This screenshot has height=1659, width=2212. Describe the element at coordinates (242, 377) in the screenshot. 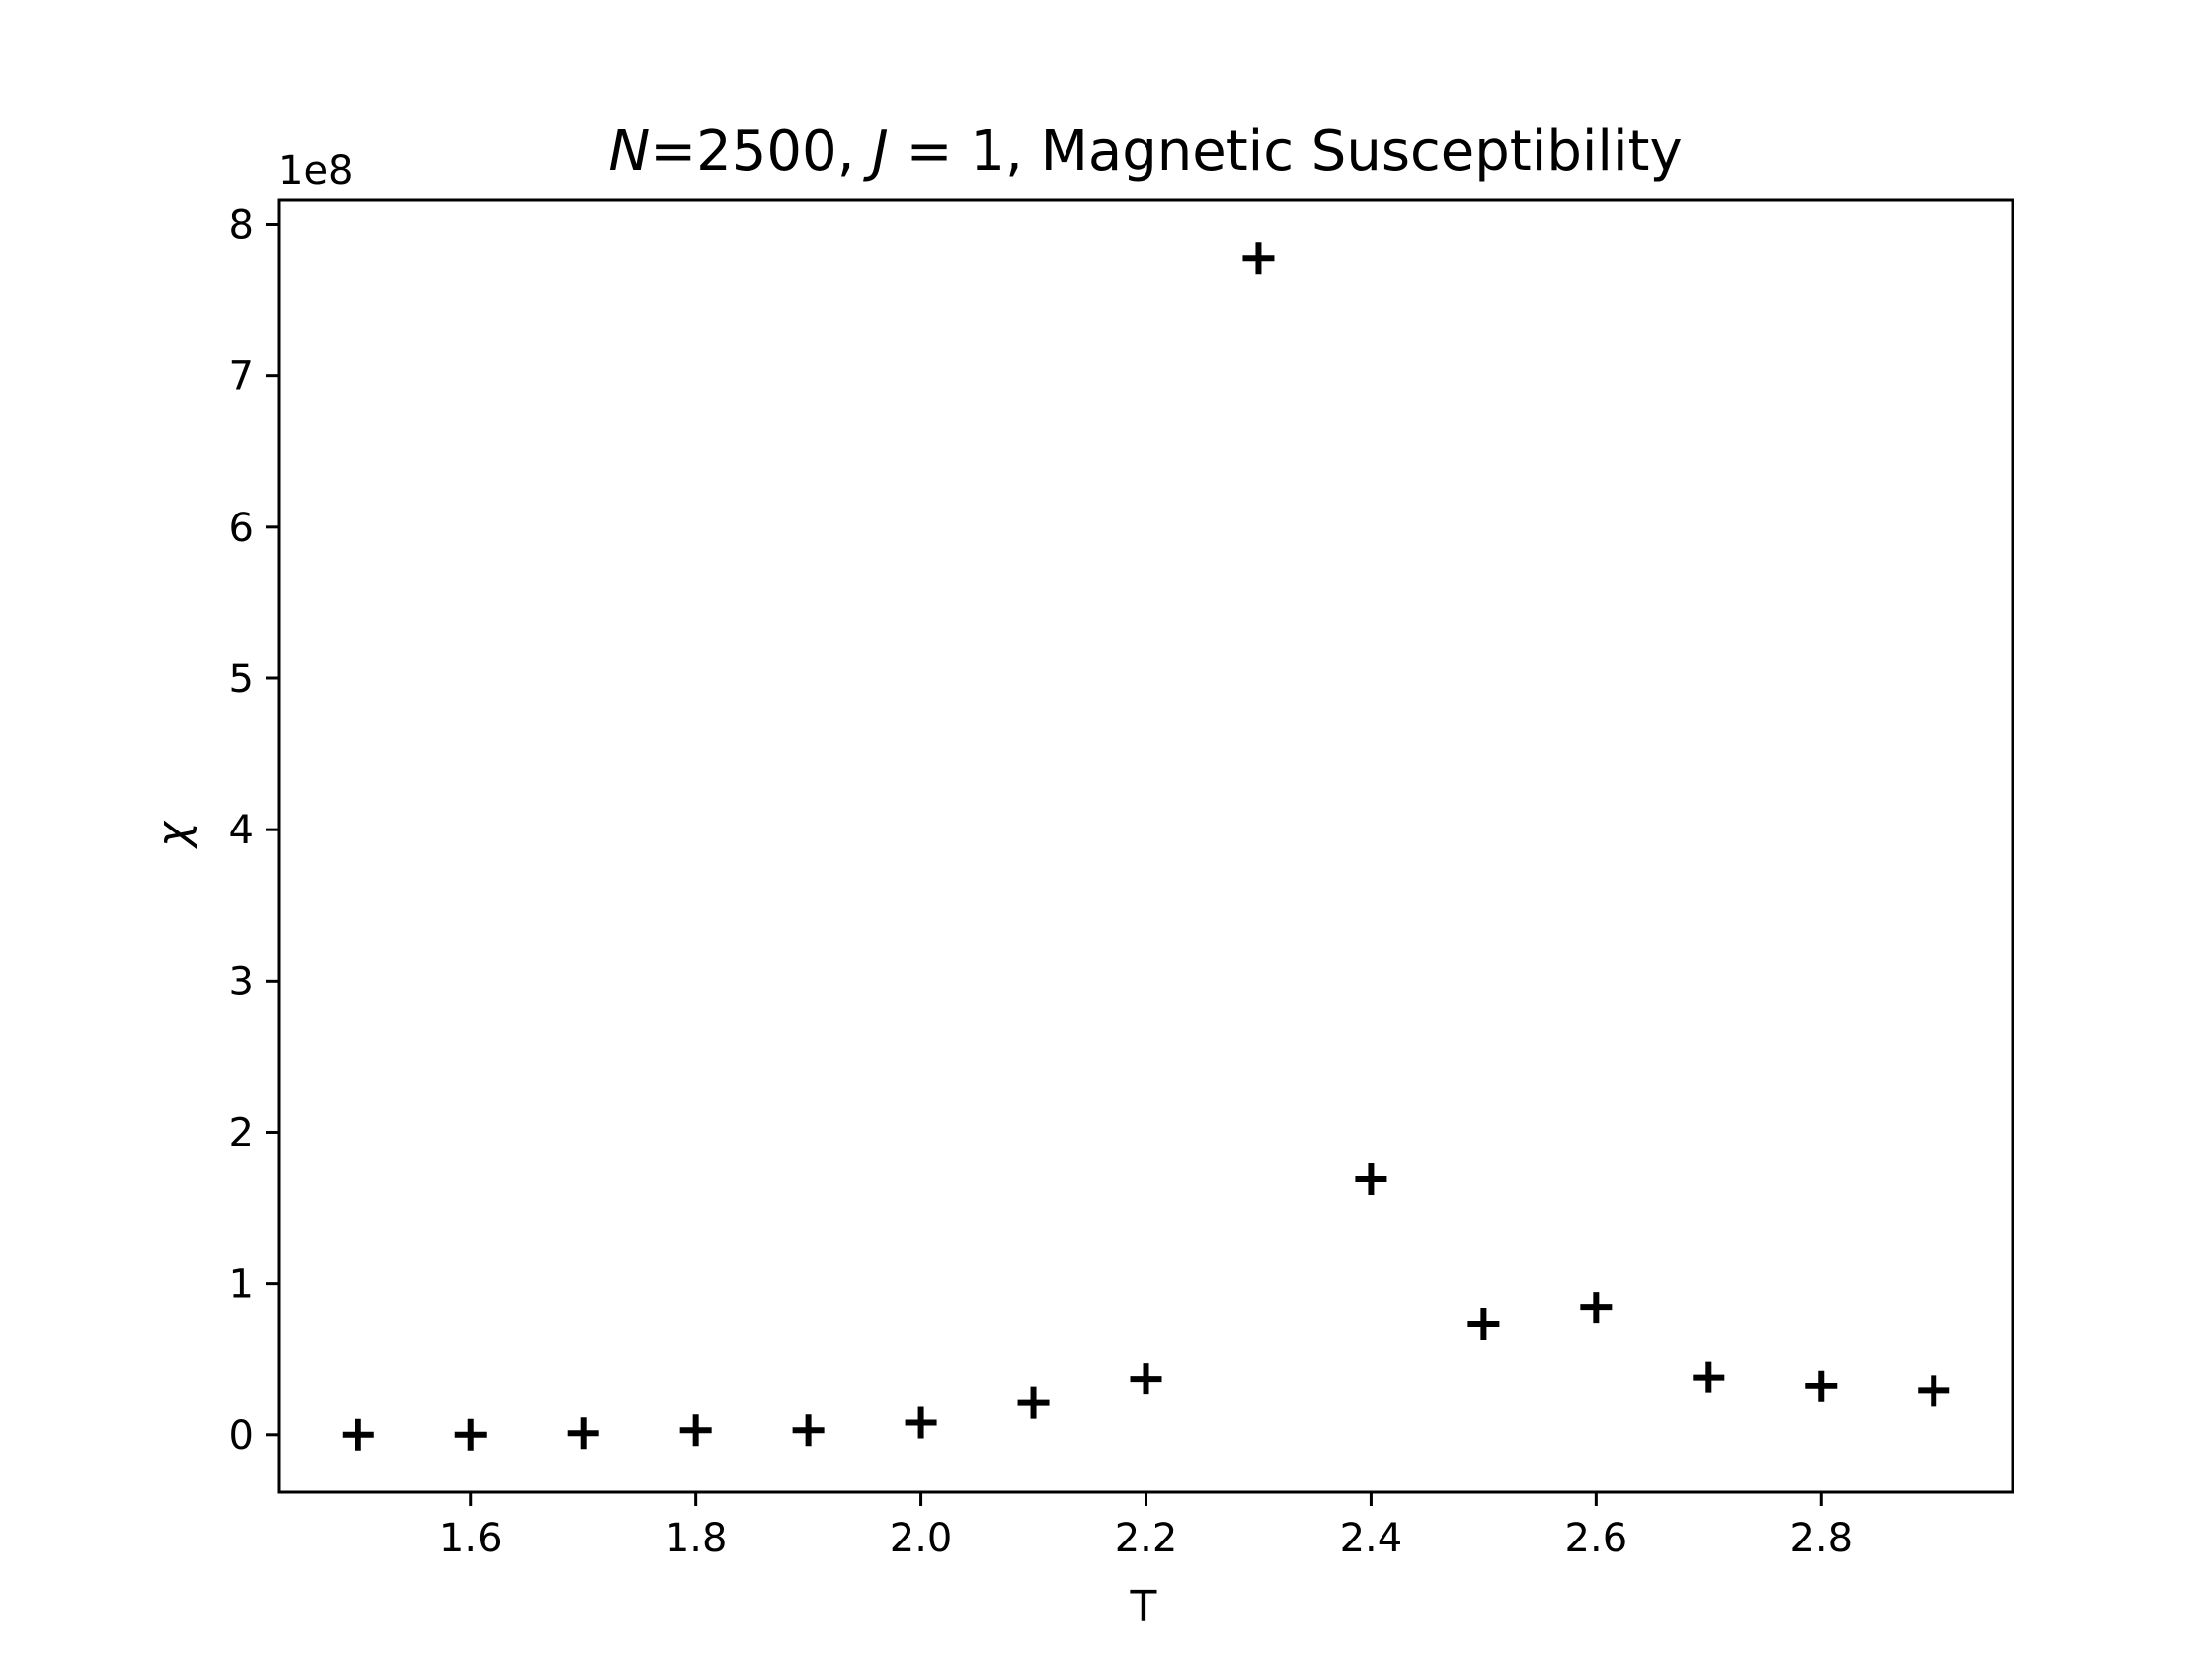

I see `y-tick-label: 7` at that location.